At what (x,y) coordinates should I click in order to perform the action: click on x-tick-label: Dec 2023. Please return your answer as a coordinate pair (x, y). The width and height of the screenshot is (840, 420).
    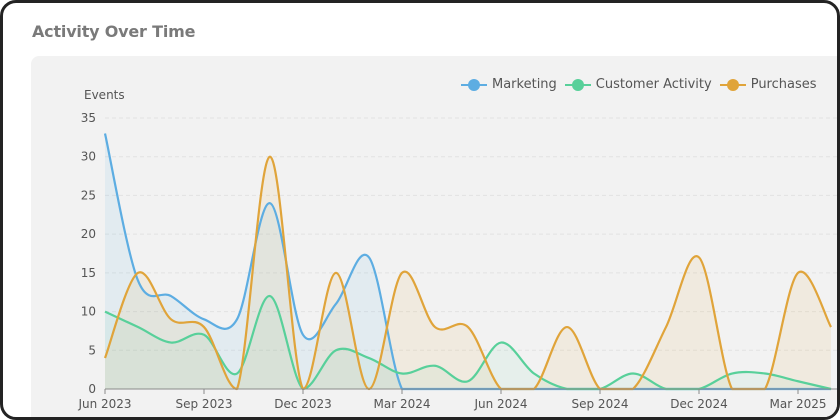
    Looking at the image, I should click on (303, 404).